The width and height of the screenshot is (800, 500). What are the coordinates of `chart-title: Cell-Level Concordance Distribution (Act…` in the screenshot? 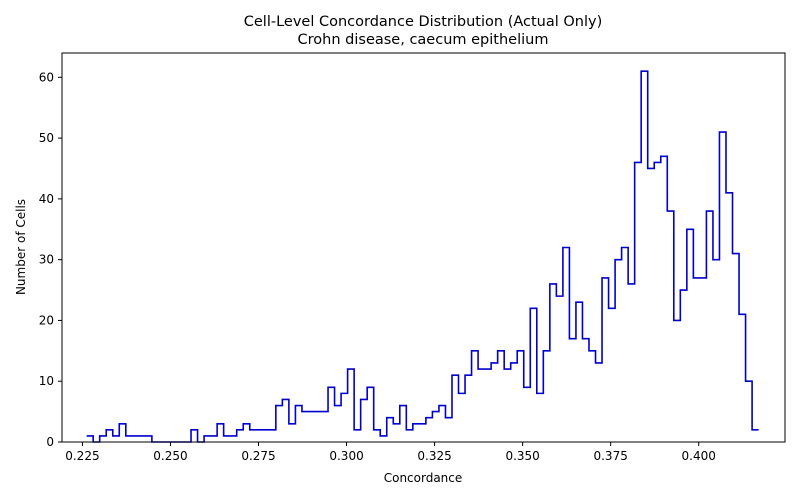 It's located at (423, 22).